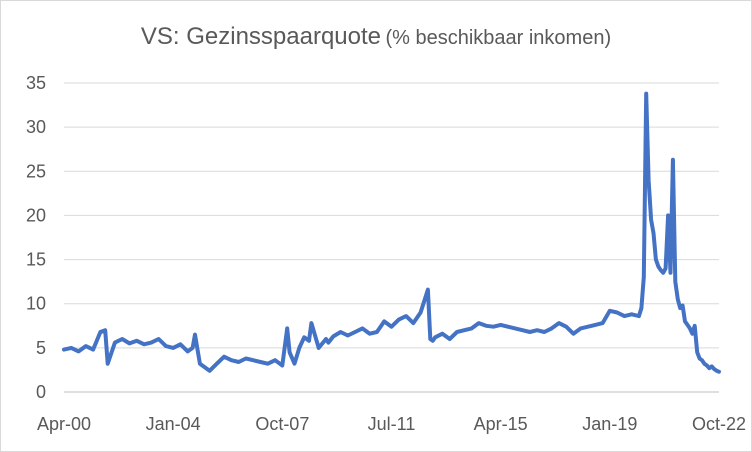 This screenshot has width=752, height=452. I want to click on chart-title-main: VS: Gezinsspaarquote, so click(261, 36).